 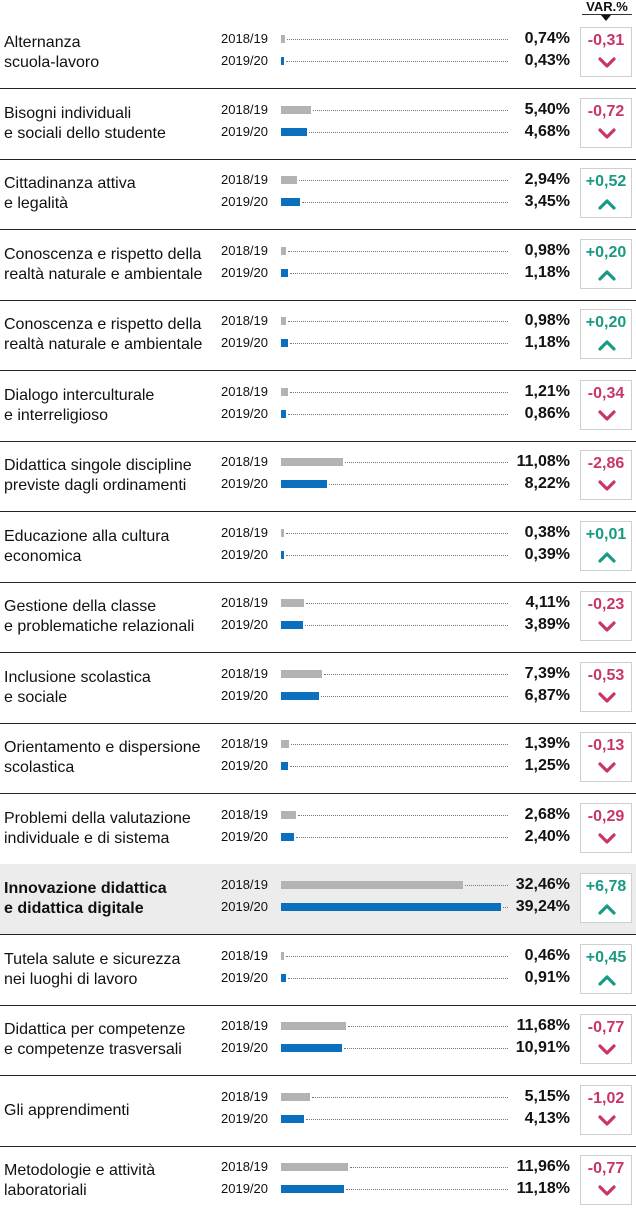 What do you see at coordinates (111, 53) in the screenshot?
I see `category-label: Alternanza scuola-lavoro` at bounding box center [111, 53].